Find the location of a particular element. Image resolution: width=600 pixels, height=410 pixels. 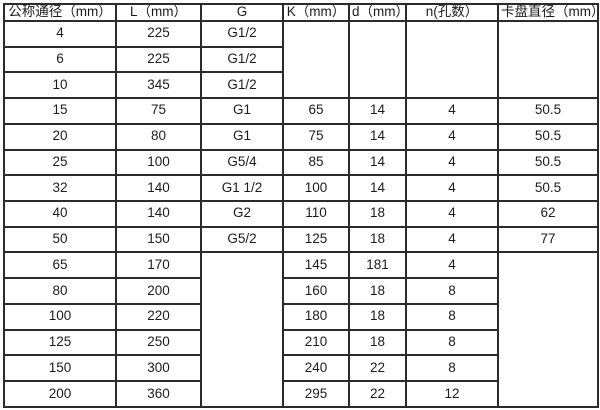

table-row: 150 300 240 22 8 is located at coordinates (300, 368).